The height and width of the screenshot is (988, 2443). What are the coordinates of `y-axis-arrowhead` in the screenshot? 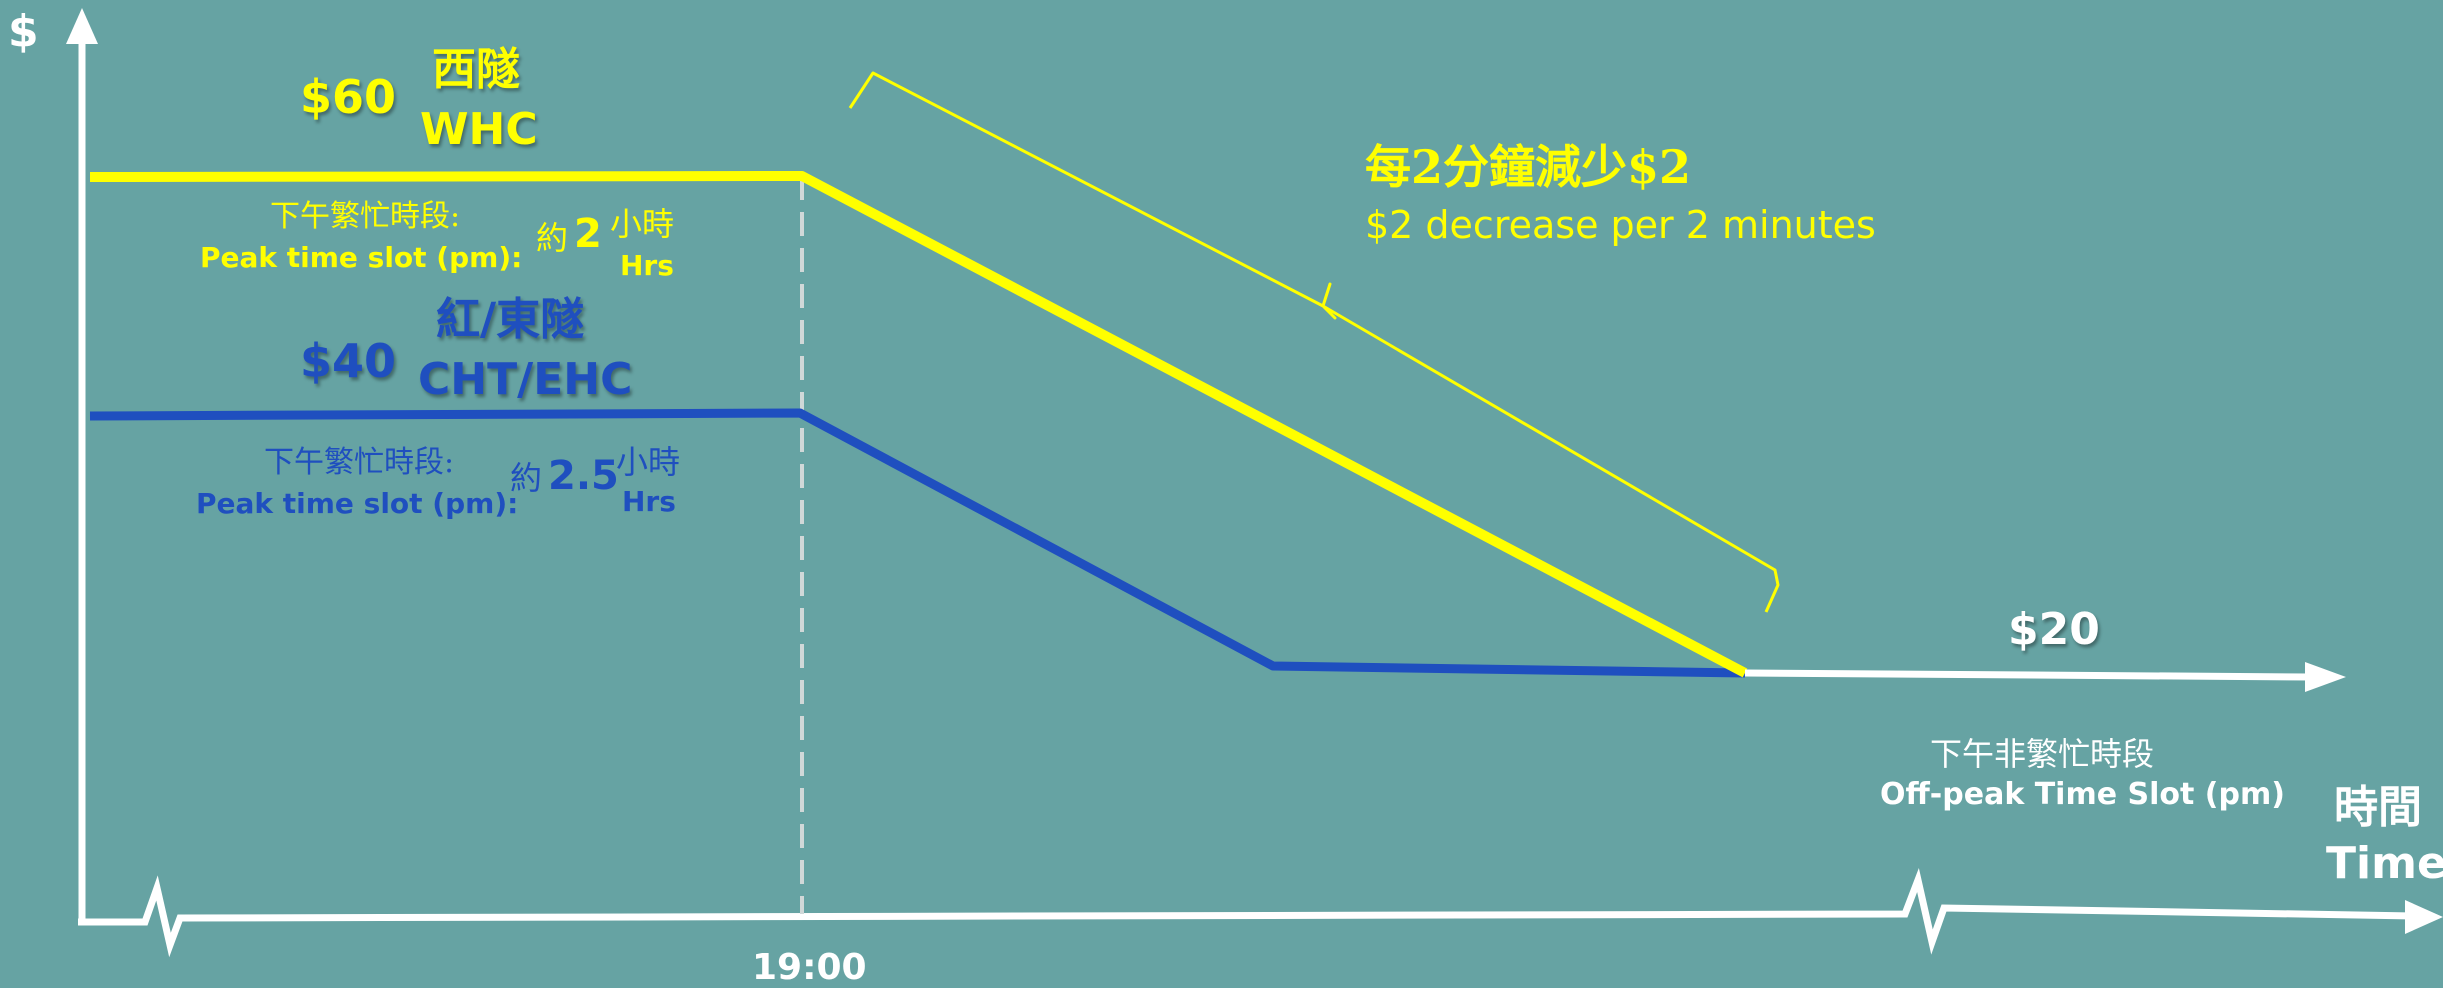 It's located at (82, 26).